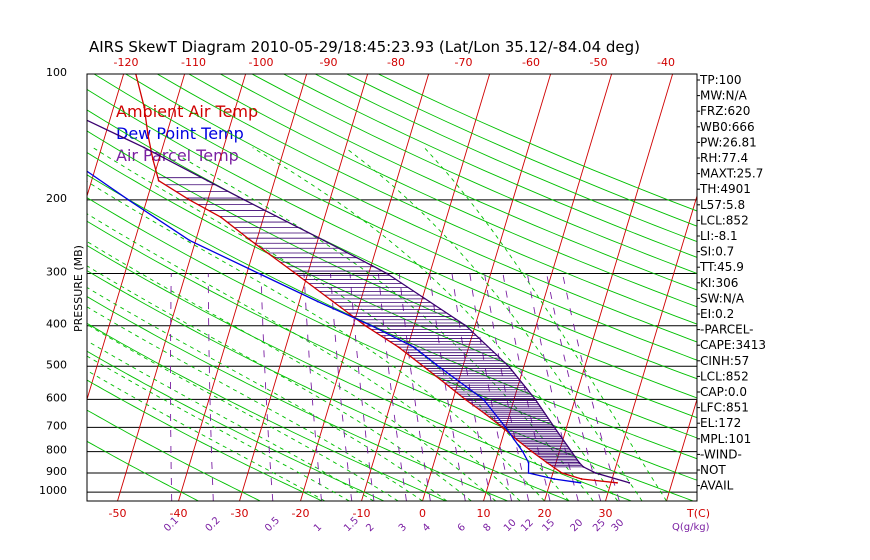 This screenshot has height=560, width=870. I want to click on bottom-temp-tick-label: -40, so click(179, 513).